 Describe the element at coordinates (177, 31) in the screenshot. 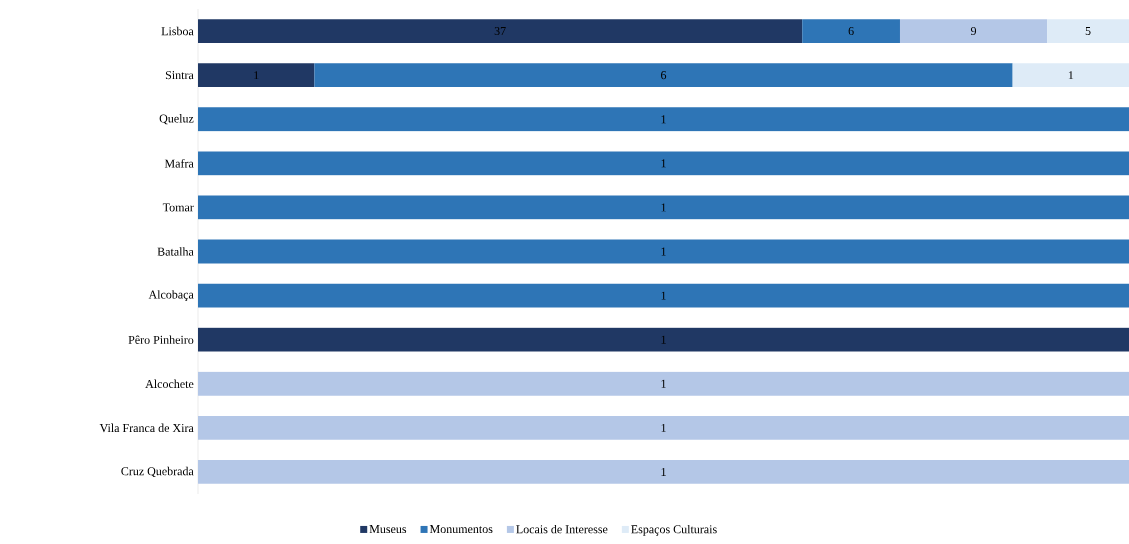

I see `y-tick-label: Lisboa` at that location.